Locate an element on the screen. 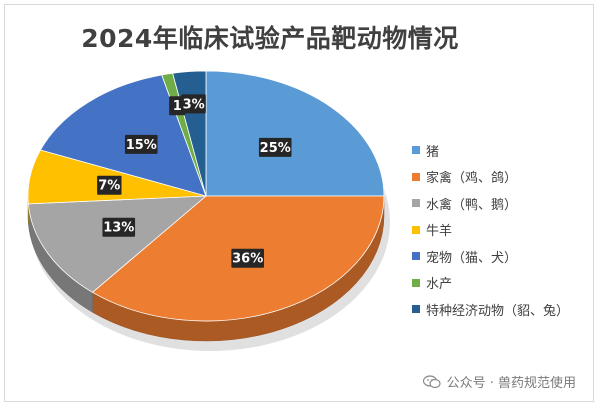  legend-item: 牛羊 is located at coordinates (502, 230).